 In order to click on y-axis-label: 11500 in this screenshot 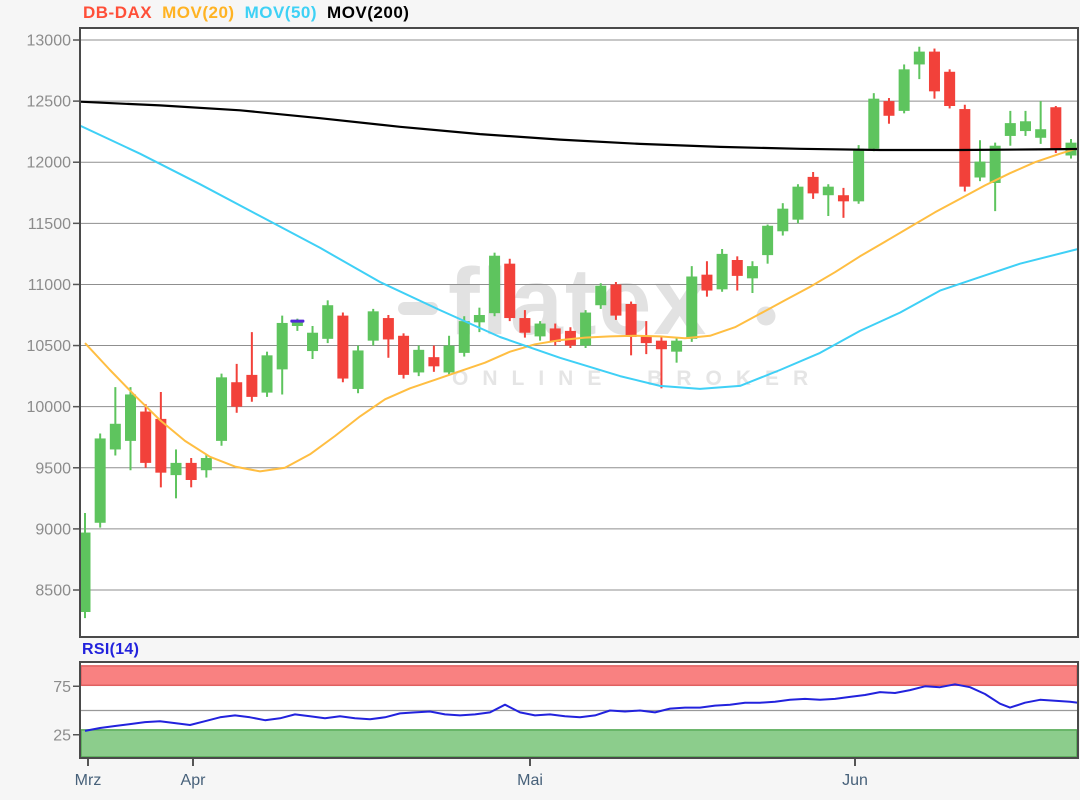, I will do `click(49, 224)`.